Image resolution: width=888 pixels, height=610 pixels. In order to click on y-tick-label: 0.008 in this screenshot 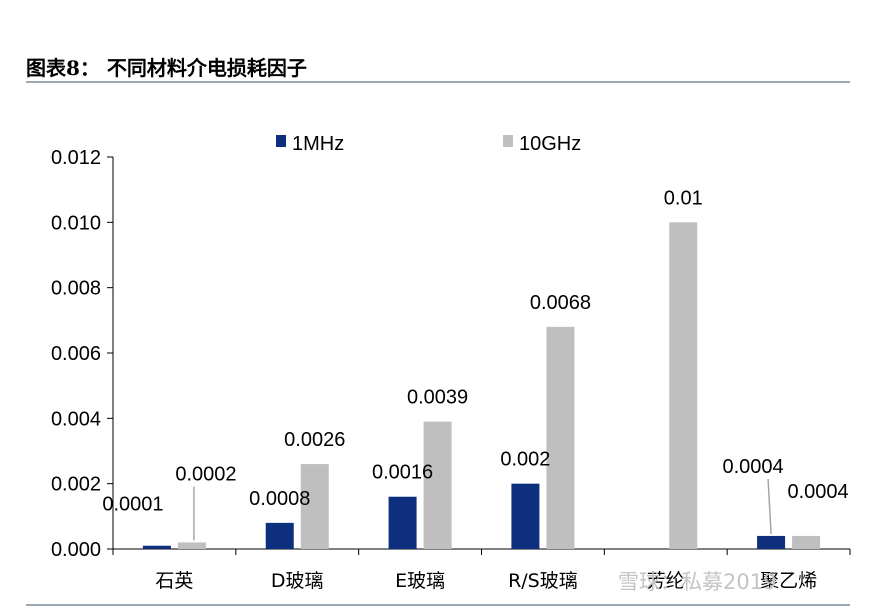, I will do `click(76, 289)`.